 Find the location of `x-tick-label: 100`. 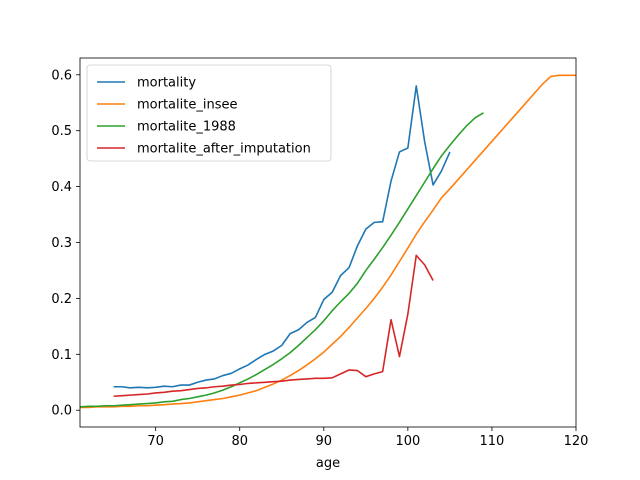

x-tick-label: 100 is located at coordinates (407, 441).